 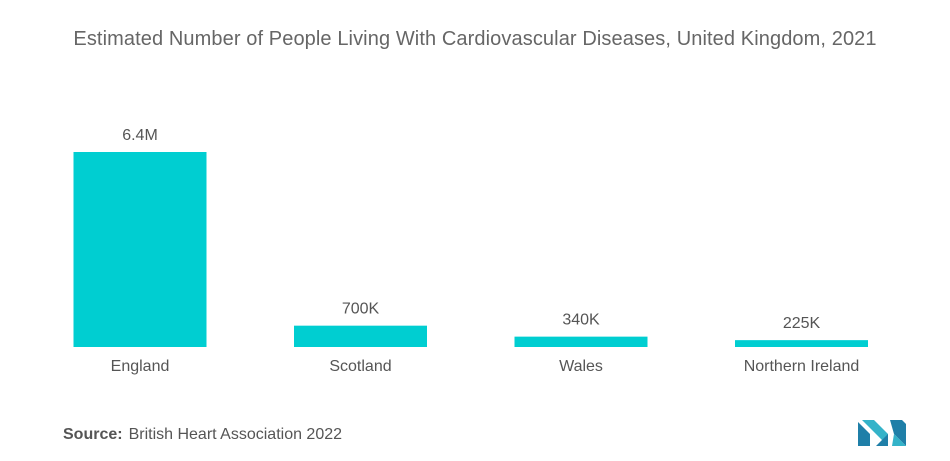 What do you see at coordinates (801, 343) in the screenshot?
I see `bar-northern-ireland` at bounding box center [801, 343].